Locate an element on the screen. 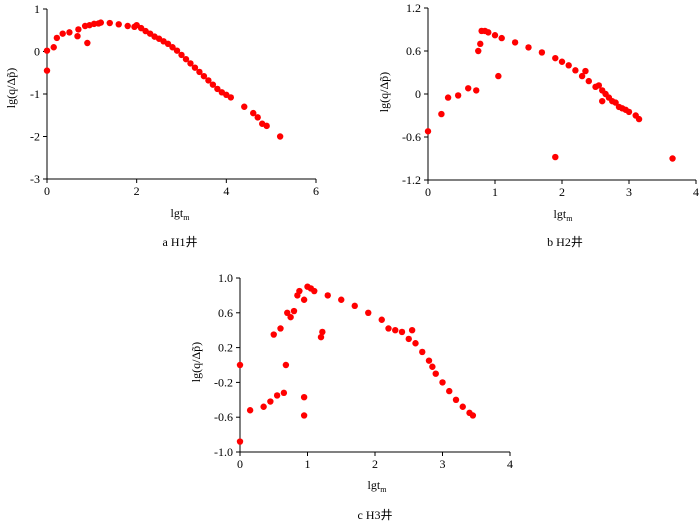  y-tick-label: 0.2 is located at coordinates (225, 348).